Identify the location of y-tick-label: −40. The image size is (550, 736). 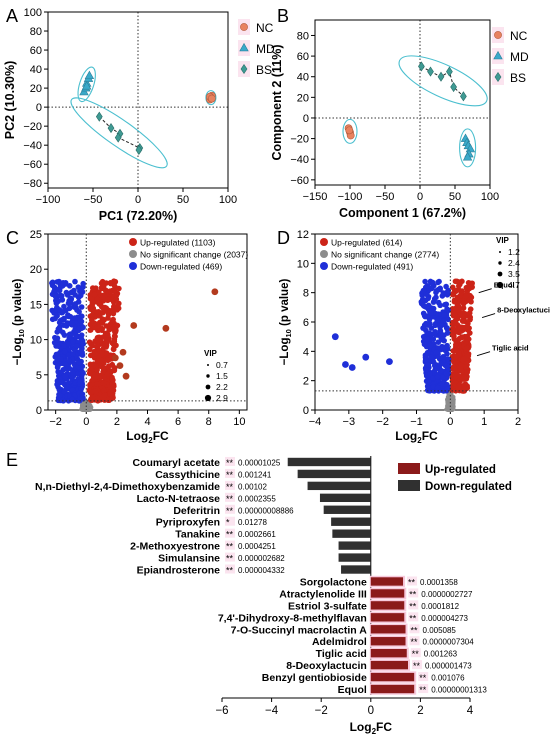
(32, 146).